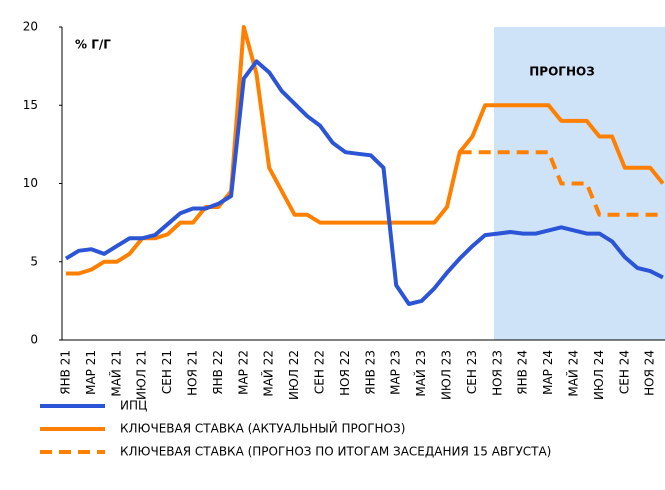  Describe the element at coordinates (420, 373) in the screenshot. I see `x-tick-label: МАЙ 23` at that location.